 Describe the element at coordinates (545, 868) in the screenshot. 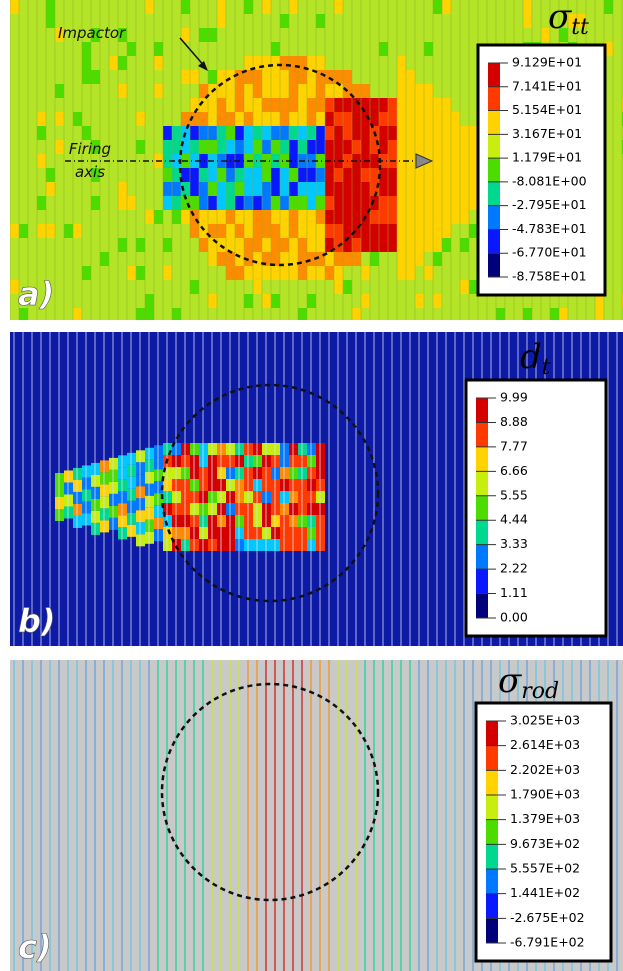

I see `legend-label: 5.557E+02` at that location.